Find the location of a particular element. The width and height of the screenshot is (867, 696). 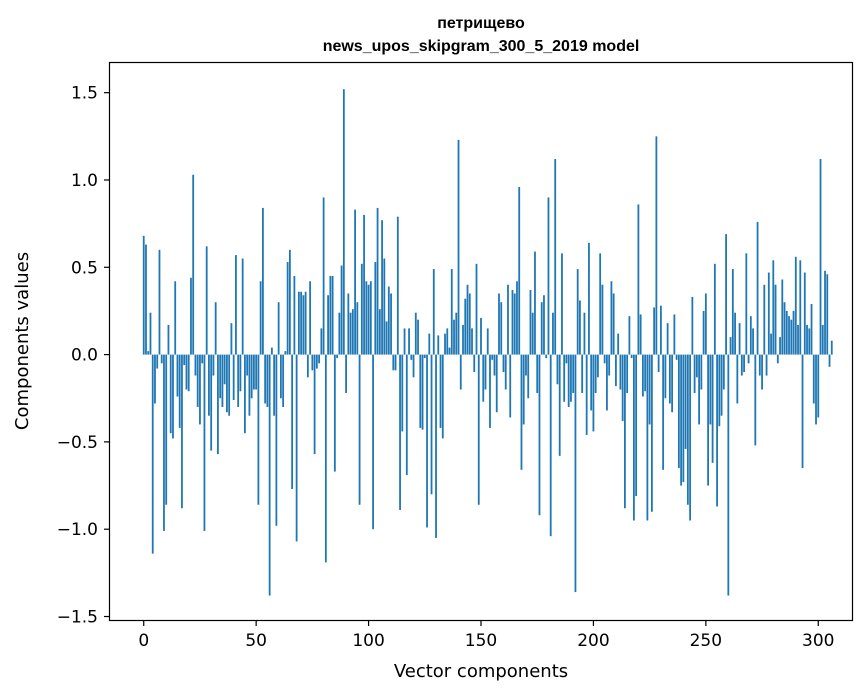

x-tick-label: 250 is located at coordinates (706, 641).